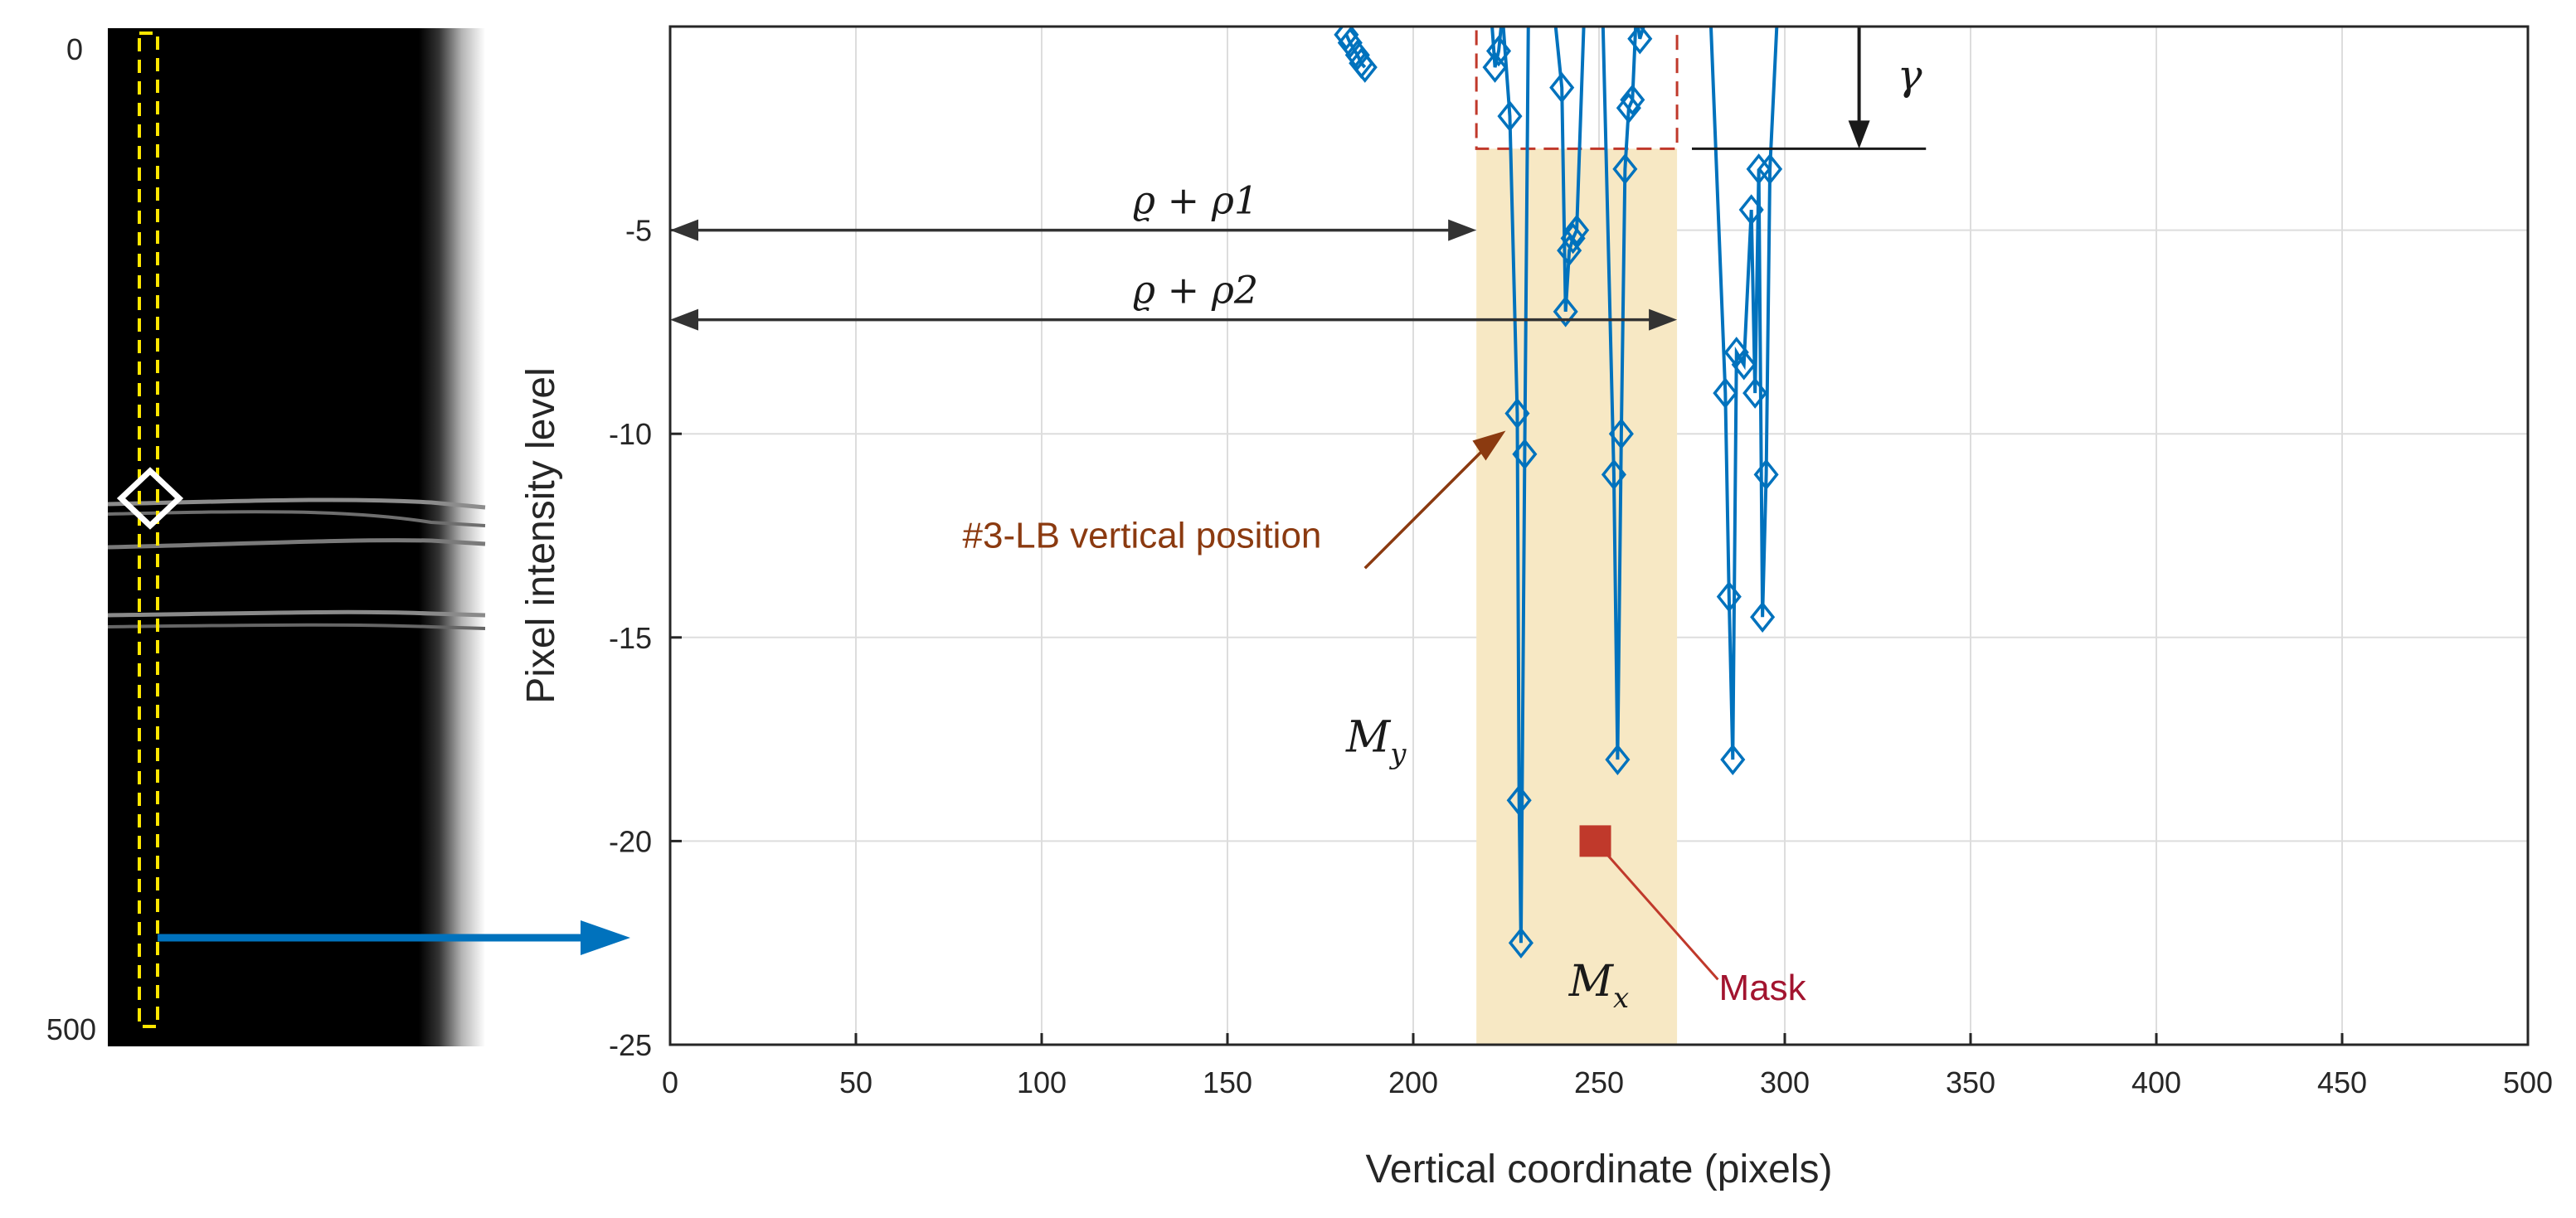 This screenshot has height=1218, width=2576. Describe the element at coordinates (1397, 753) in the screenshot. I see `my-subscript: y` at that location.